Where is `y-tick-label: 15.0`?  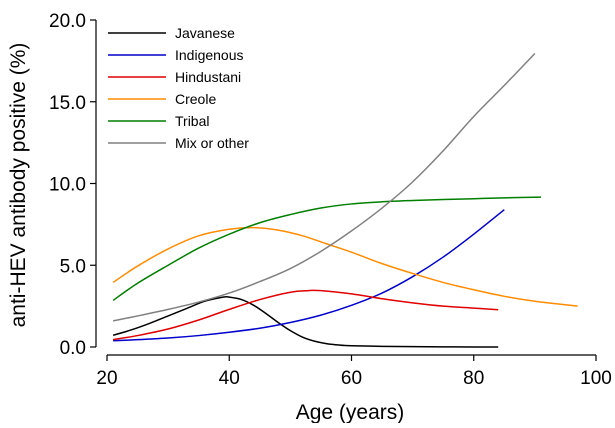
y-tick-label: 15.0 is located at coordinates (67, 103).